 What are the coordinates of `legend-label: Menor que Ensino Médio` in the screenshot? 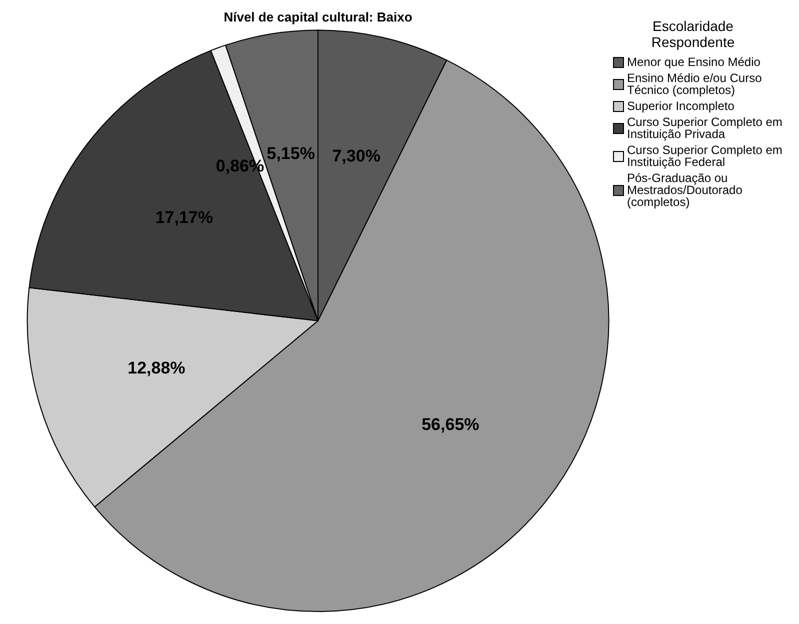 It's located at (693, 62).